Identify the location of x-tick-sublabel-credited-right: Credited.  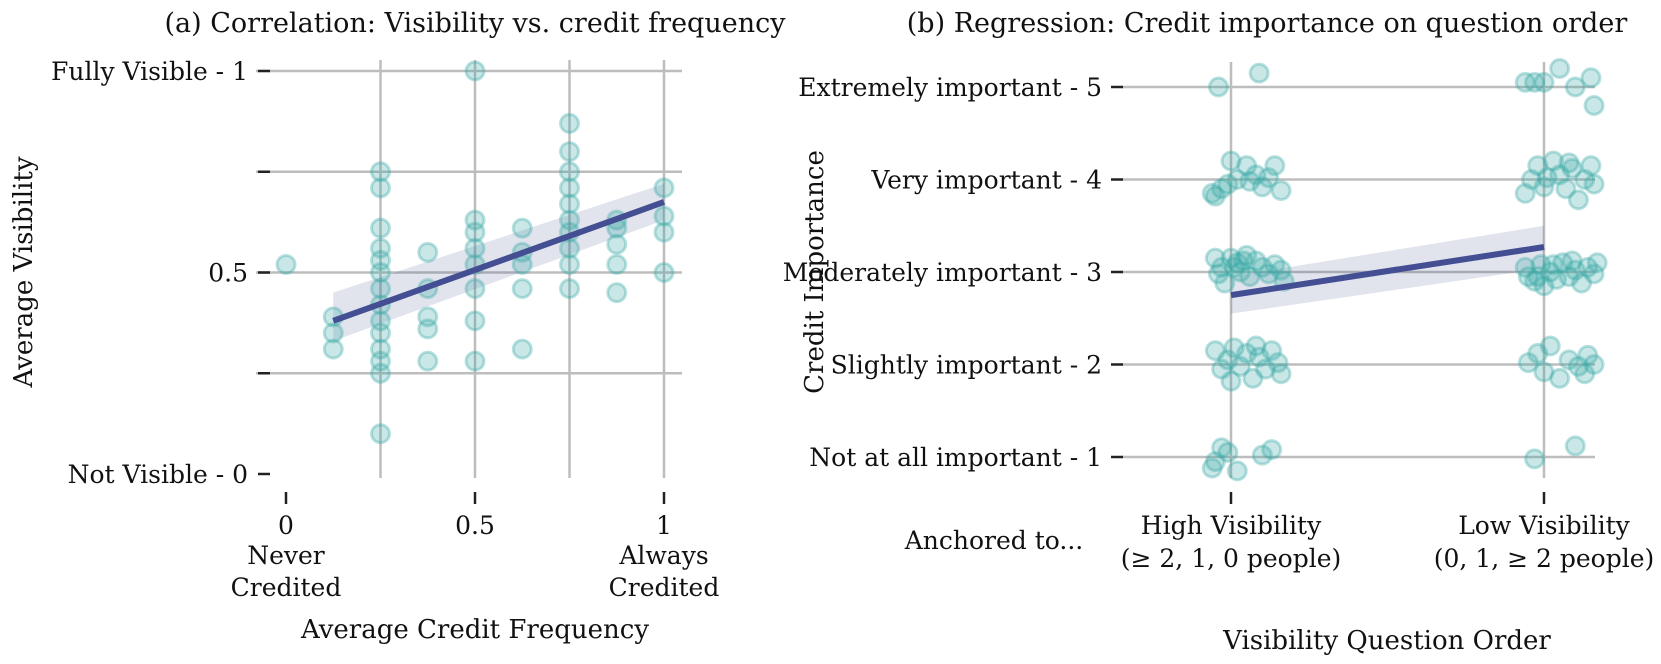
(664, 587).